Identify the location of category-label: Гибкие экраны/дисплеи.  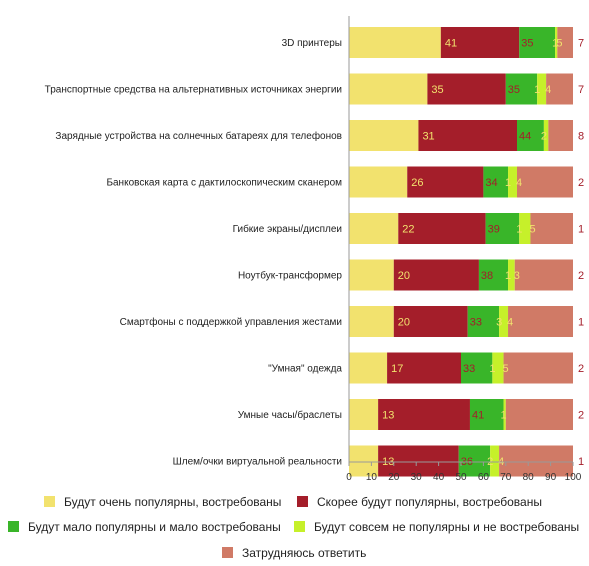
(287, 229).